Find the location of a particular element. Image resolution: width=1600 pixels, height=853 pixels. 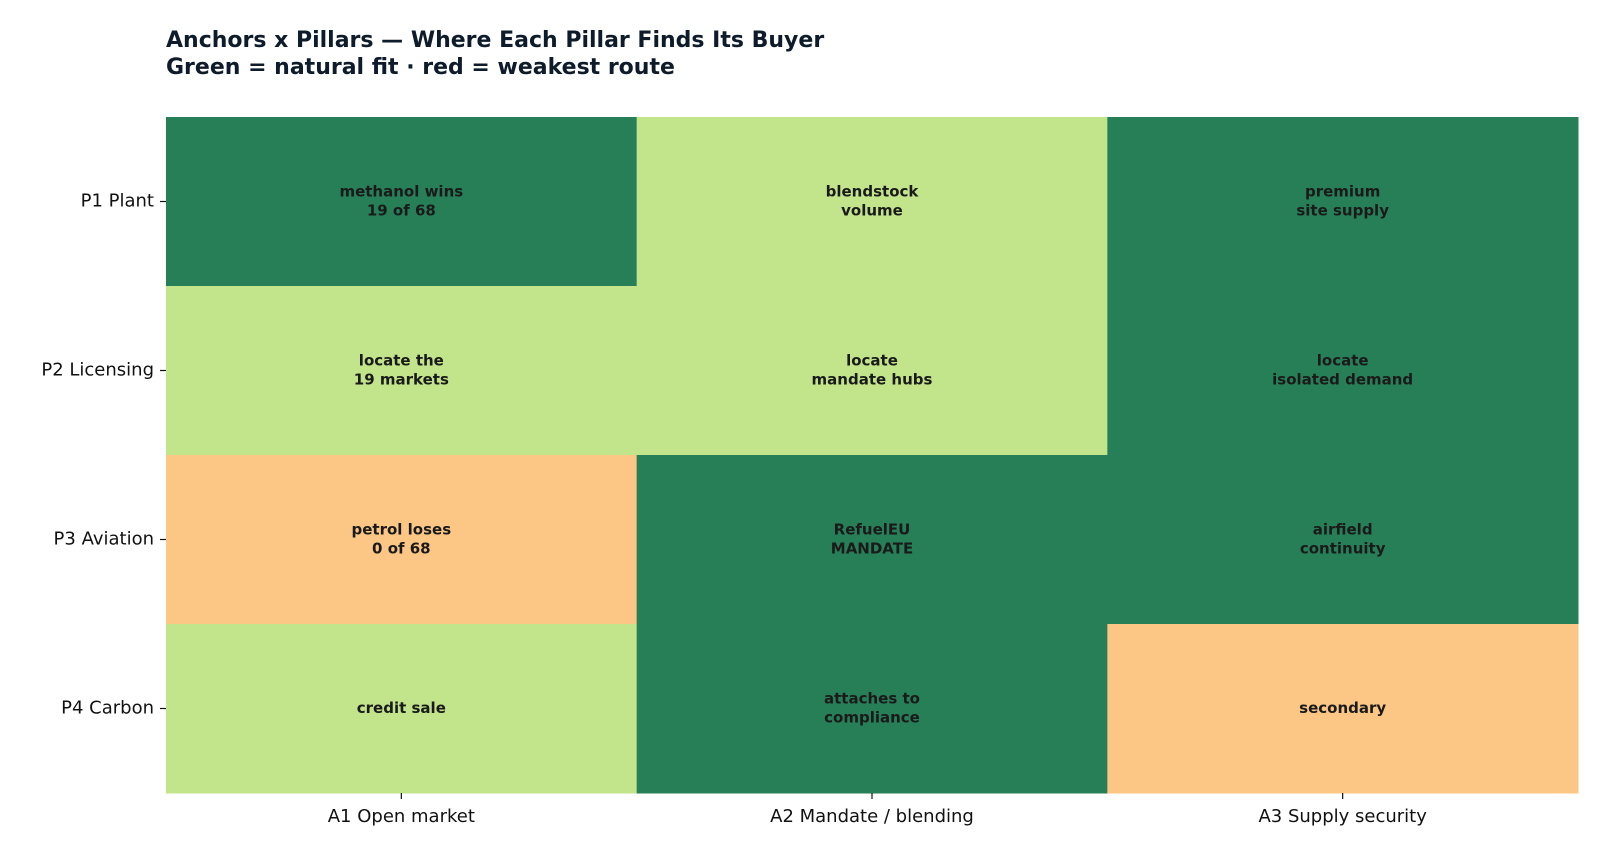

cell-label: premium is located at coordinates (1342, 192).